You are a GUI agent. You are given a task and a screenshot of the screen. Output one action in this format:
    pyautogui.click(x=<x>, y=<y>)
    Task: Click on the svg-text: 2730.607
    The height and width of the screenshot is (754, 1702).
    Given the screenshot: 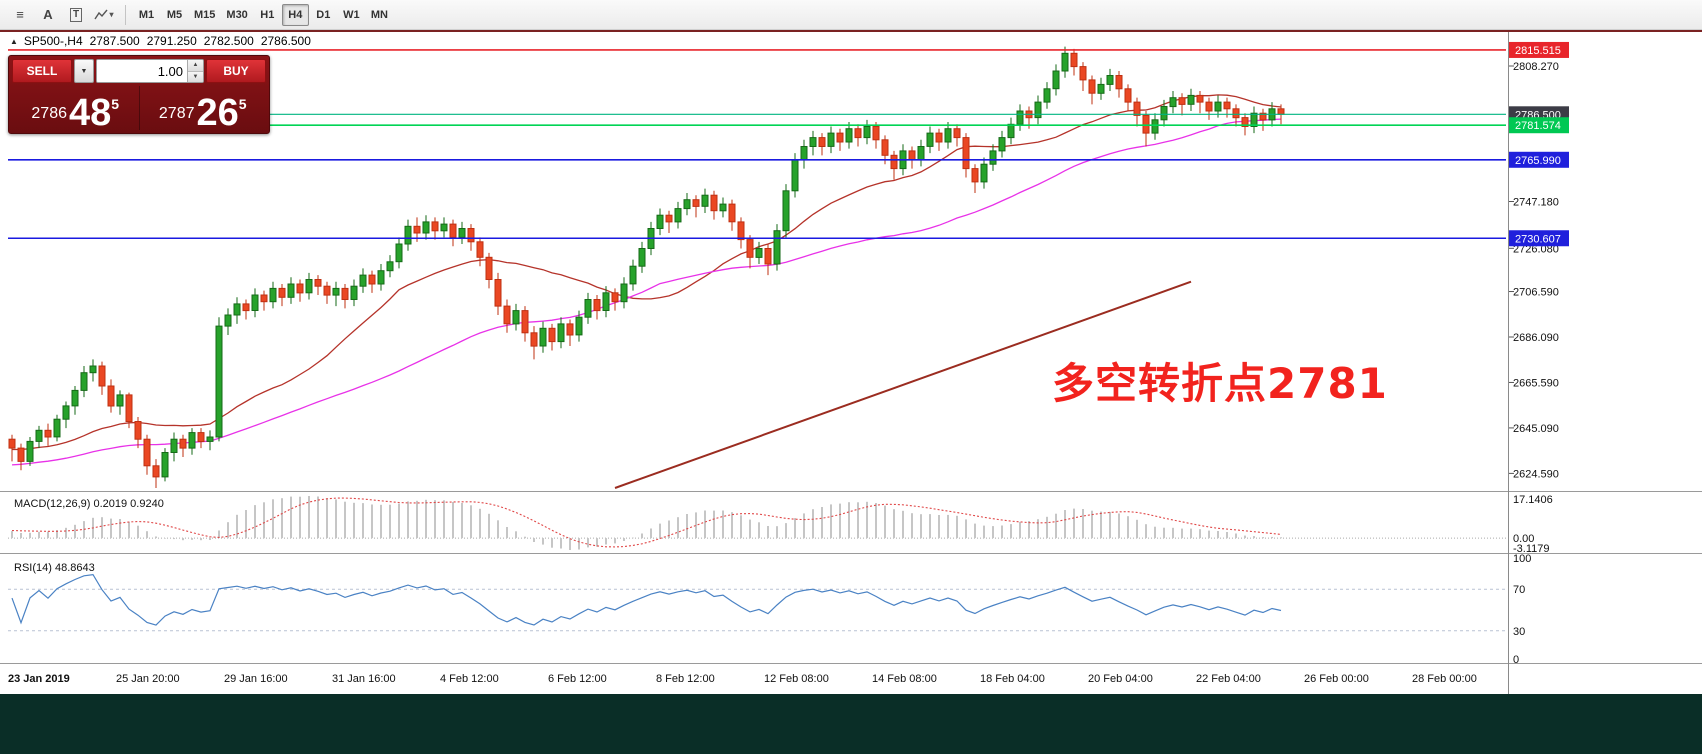 What is the action you would take?
    pyautogui.click(x=1538, y=239)
    